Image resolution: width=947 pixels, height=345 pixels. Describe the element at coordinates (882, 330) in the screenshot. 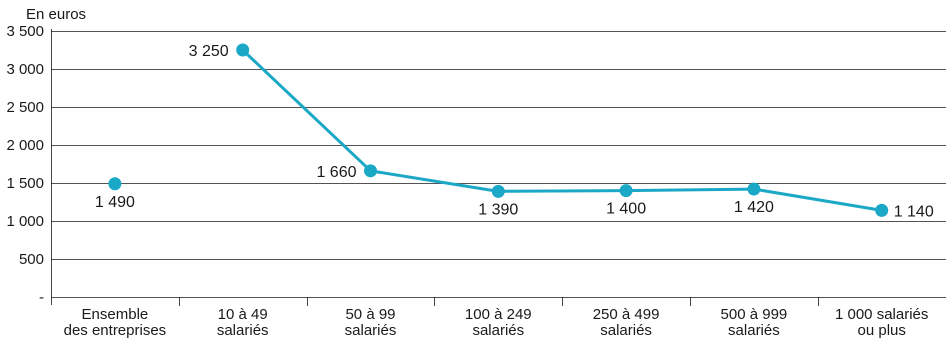

I see `x-category-label: ou plus` at that location.